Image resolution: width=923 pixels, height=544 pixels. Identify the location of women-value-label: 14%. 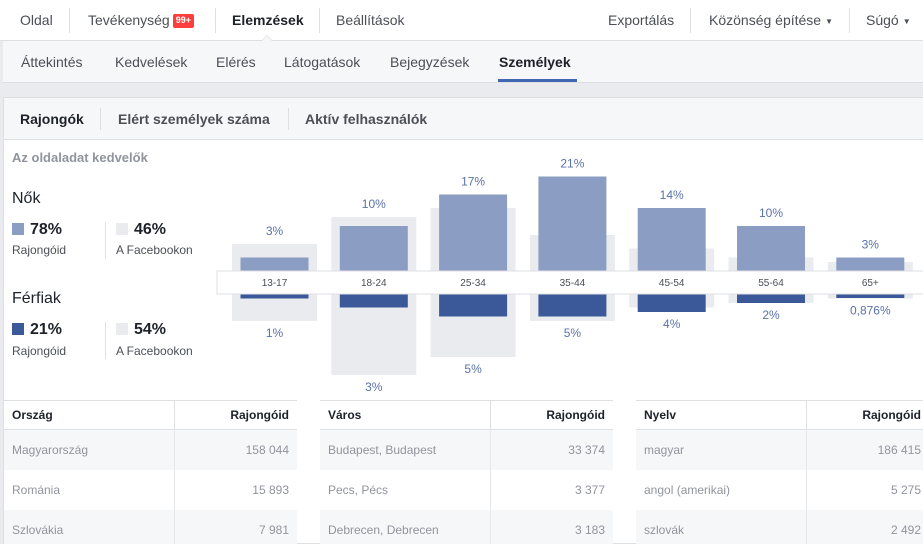
(672, 195).